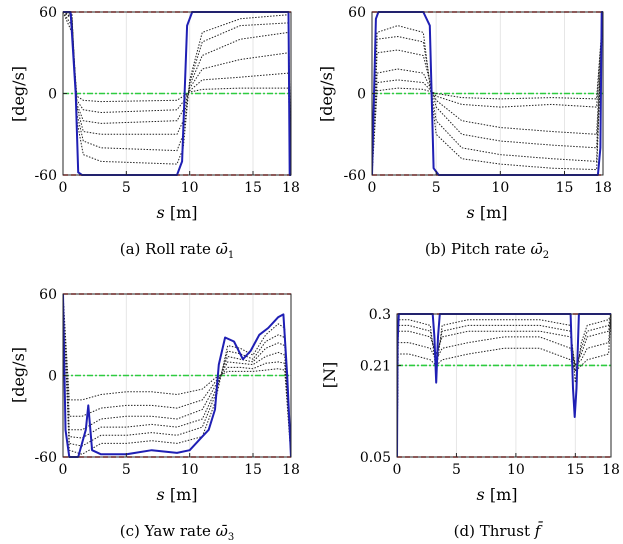 Image resolution: width=623 pixels, height=544 pixels. Describe the element at coordinates (497, 494) in the screenshot. I see `xlabel-thrust: s [m]` at that location.